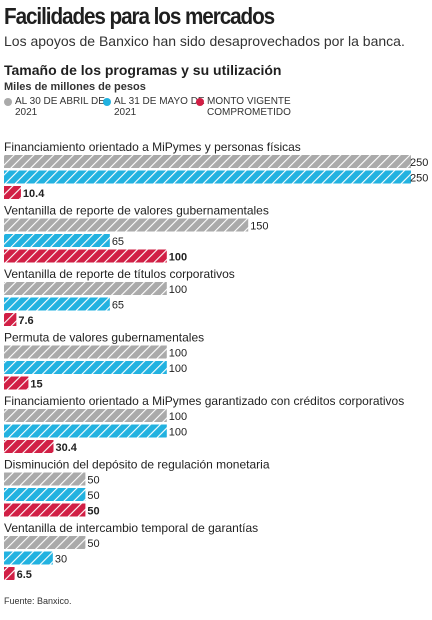  I want to click on value-label-april: 250, so click(419, 163).